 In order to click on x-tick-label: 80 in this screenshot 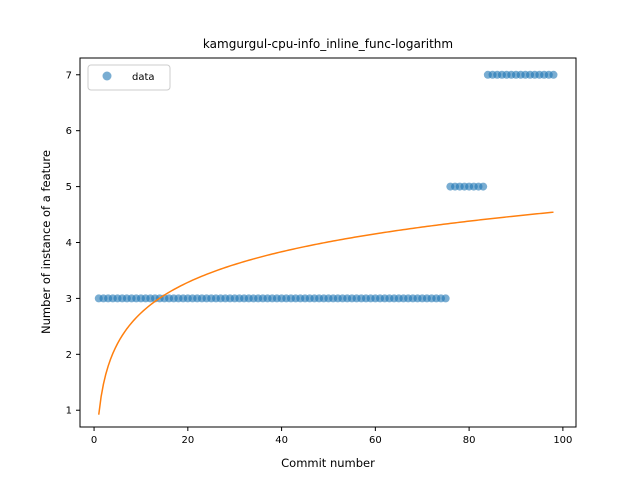, I will do `click(469, 440)`.